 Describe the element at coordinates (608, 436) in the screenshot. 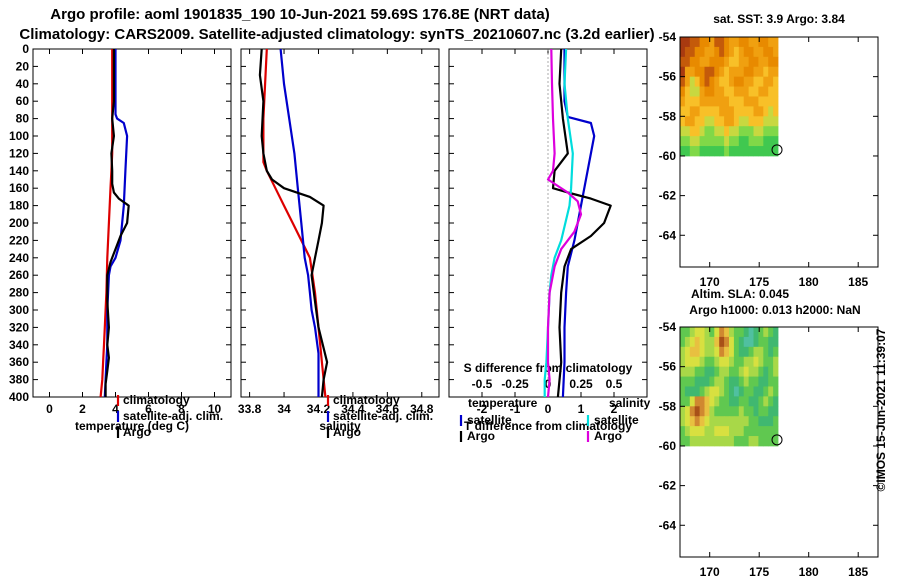

I see `diff-legend-s-label: Argo` at that location.